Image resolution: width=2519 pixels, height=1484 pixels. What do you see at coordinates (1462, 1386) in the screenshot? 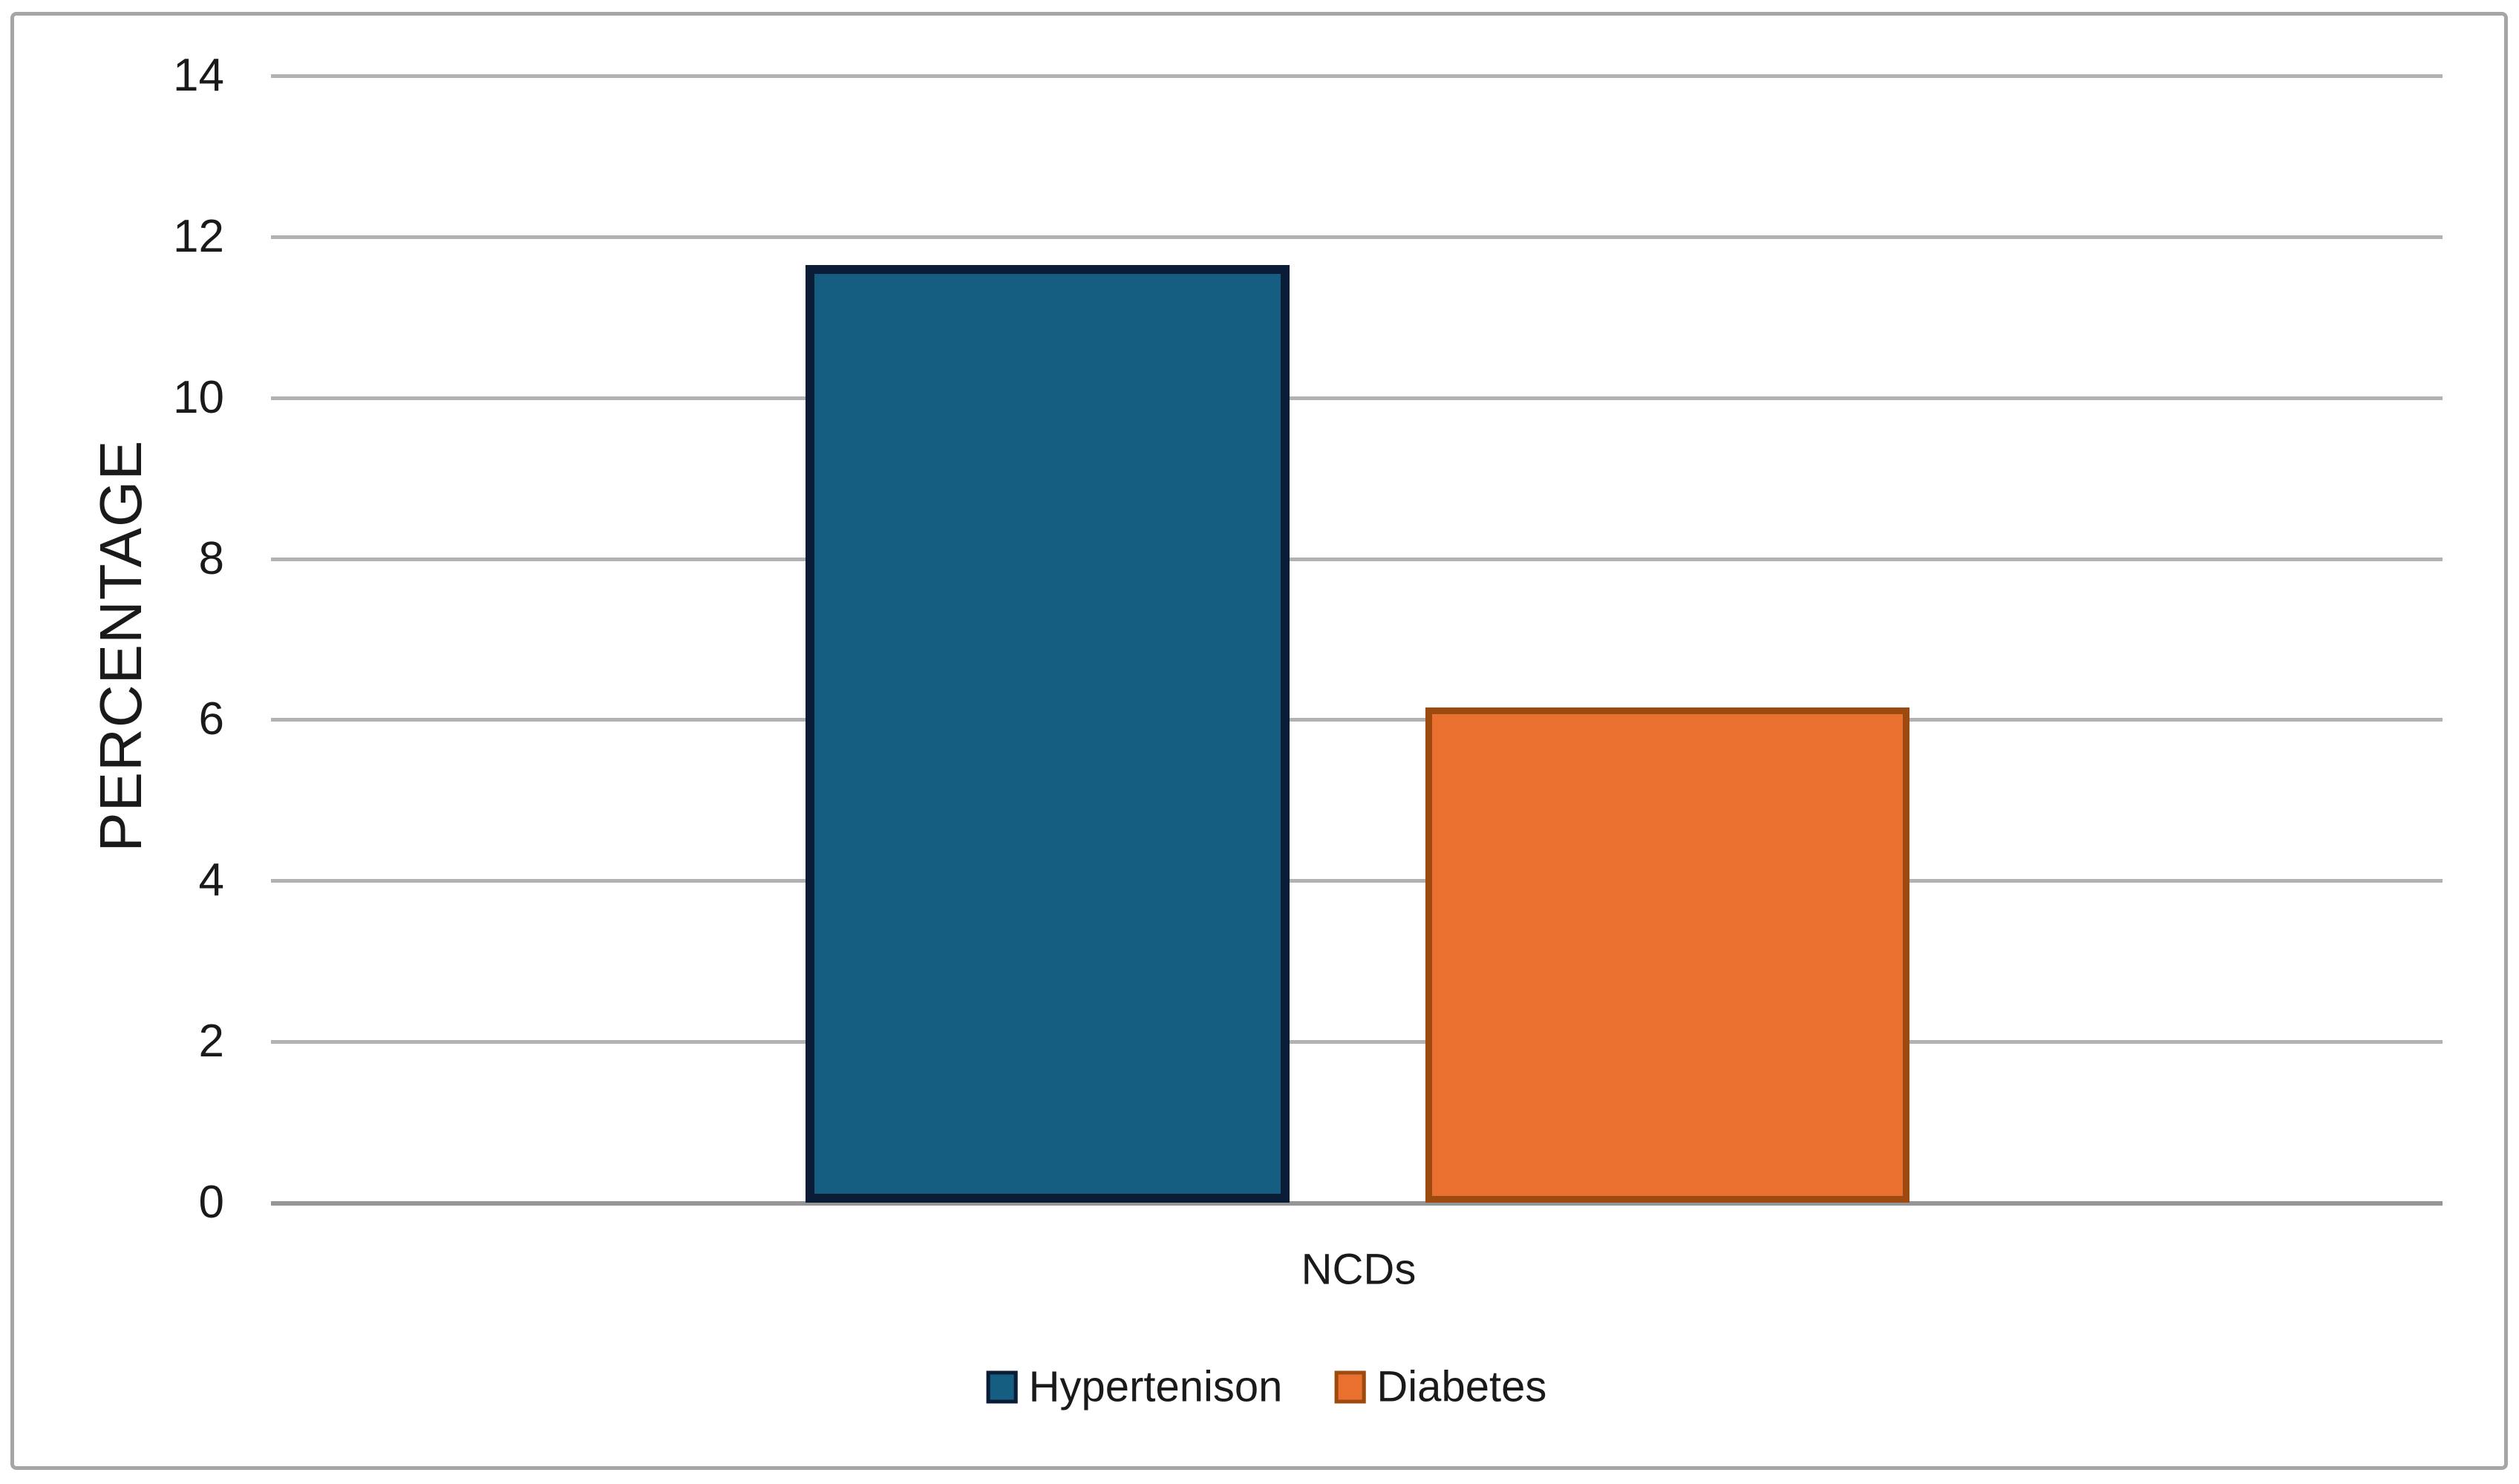
I see `legend-label-diabetes: Diabetes` at bounding box center [1462, 1386].